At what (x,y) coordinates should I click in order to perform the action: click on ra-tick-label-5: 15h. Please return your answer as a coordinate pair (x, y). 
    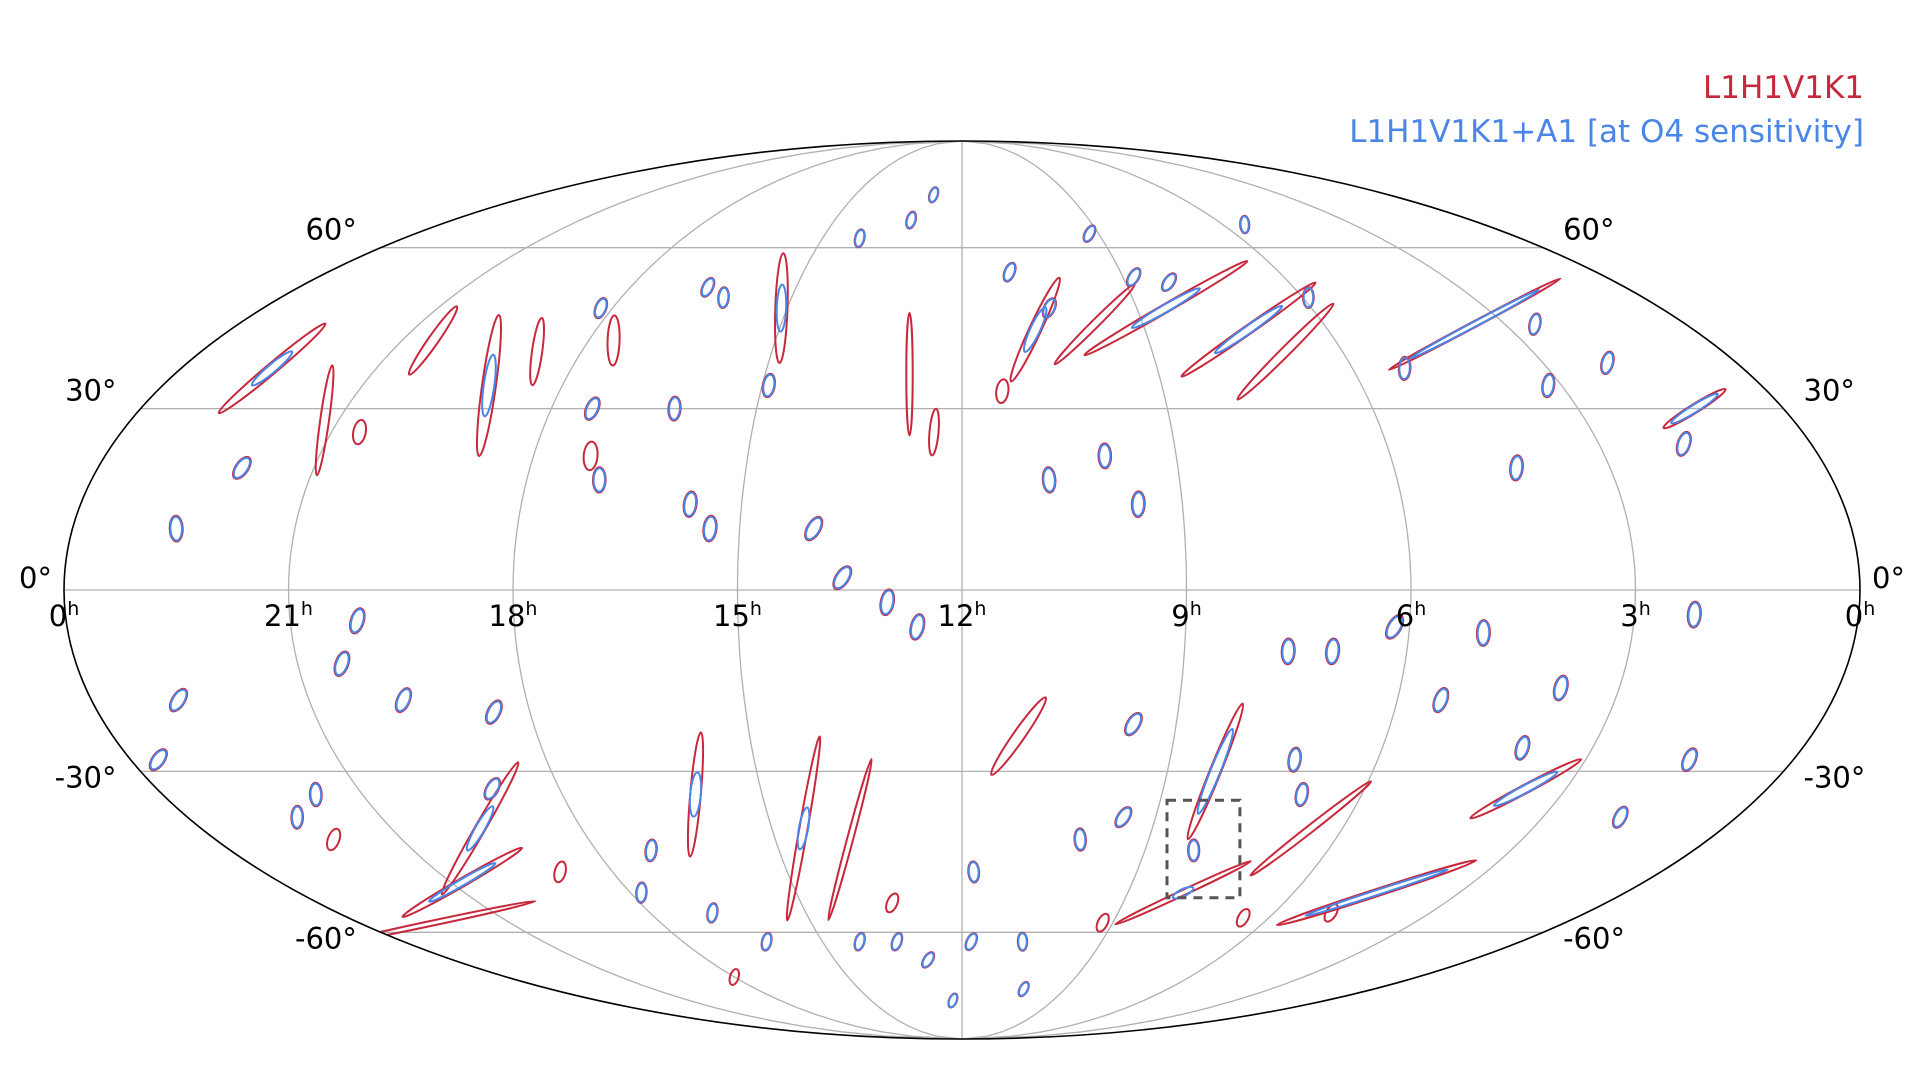
    Looking at the image, I should click on (737, 615).